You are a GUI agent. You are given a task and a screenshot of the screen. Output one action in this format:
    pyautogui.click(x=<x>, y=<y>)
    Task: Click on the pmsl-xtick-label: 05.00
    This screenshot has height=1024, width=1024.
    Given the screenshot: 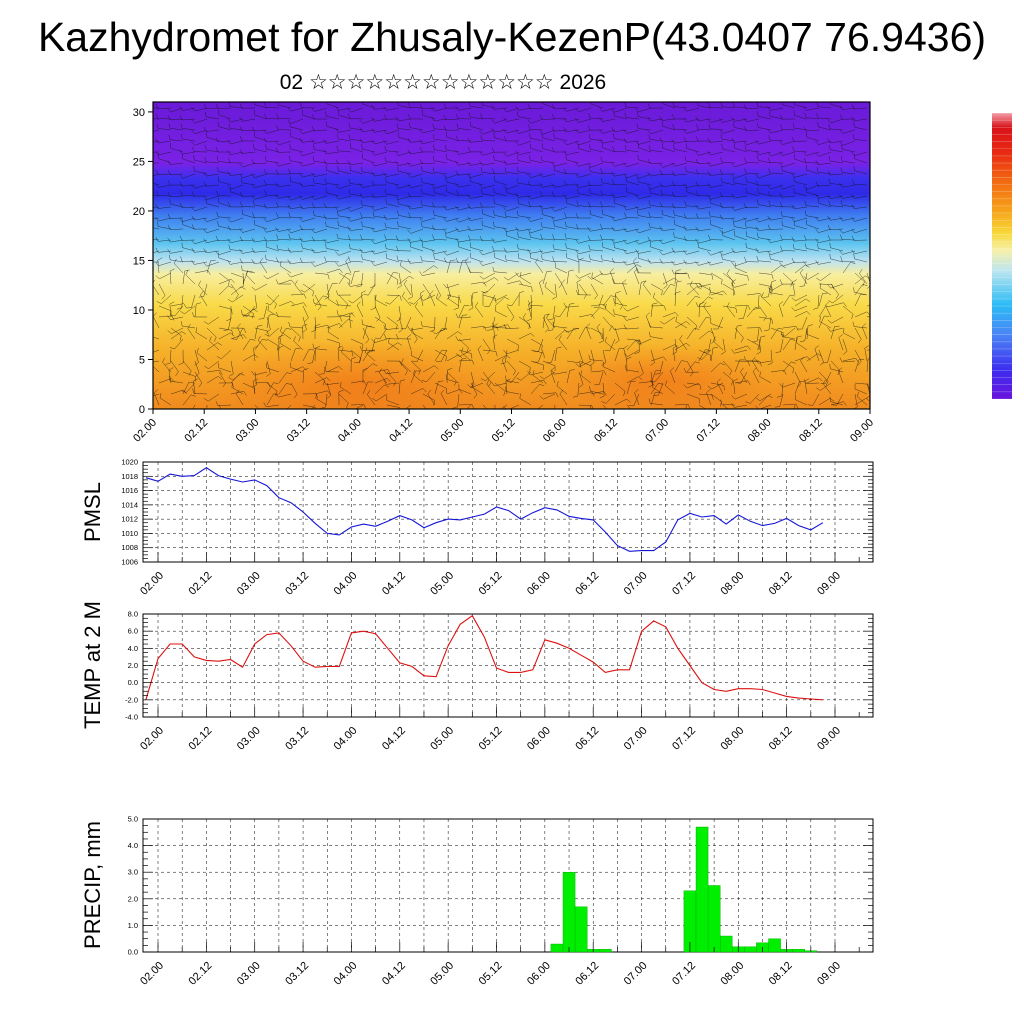 What is the action you would take?
    pyautogui.click(x=442, y=584)
    